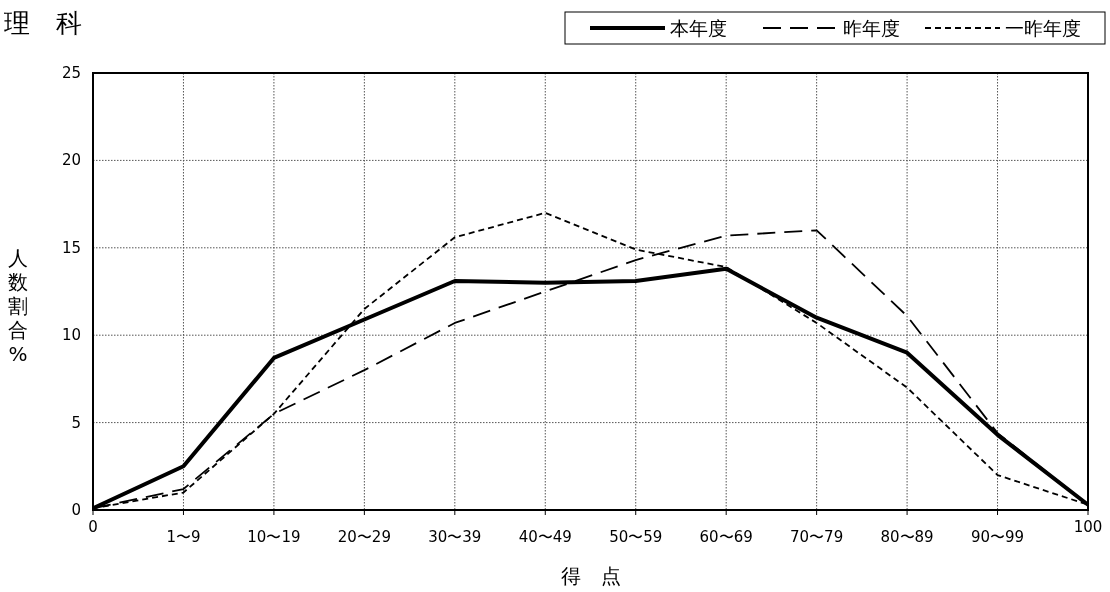  What do you see at coordinates (364, 537) in the screenshot?
I see `x-tick-label: 20〜29` at bounding box center [364, 537].